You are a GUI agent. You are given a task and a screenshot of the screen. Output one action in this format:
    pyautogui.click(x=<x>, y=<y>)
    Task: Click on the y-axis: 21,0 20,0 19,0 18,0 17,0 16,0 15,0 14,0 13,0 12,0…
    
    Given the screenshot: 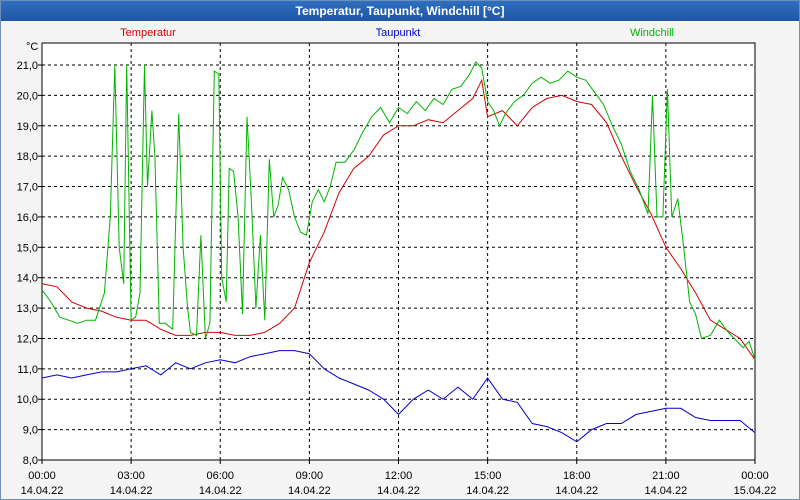 What is the action you would take?
    pyautogui.click(x=29, y=263)
    